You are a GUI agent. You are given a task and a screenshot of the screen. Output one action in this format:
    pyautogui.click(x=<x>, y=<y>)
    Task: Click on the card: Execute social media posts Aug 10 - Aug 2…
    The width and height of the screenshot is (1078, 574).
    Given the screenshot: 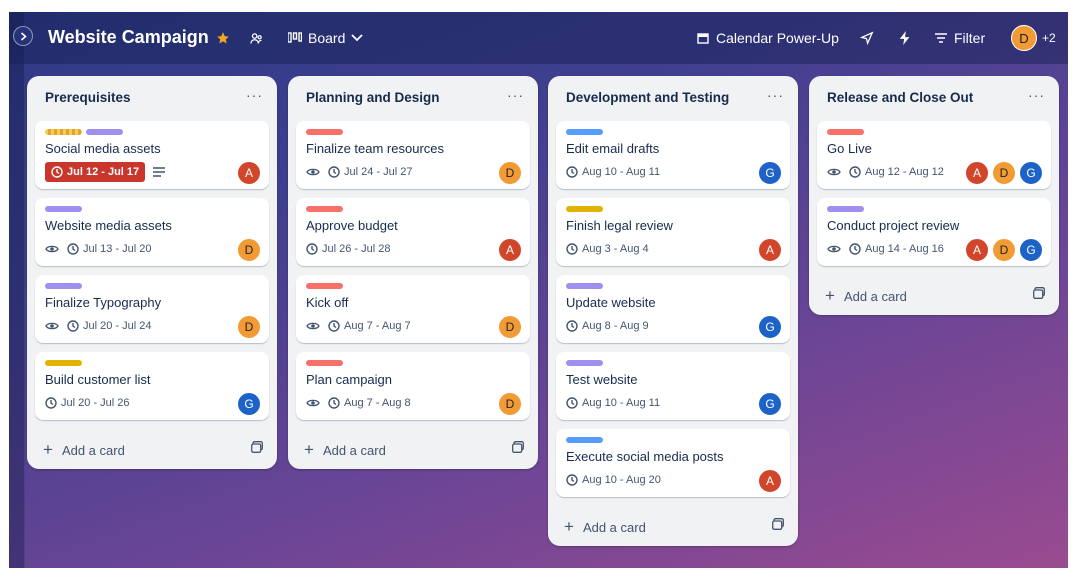 What is the action you would take?
    pyautogui.click(x=673, y=463)
    